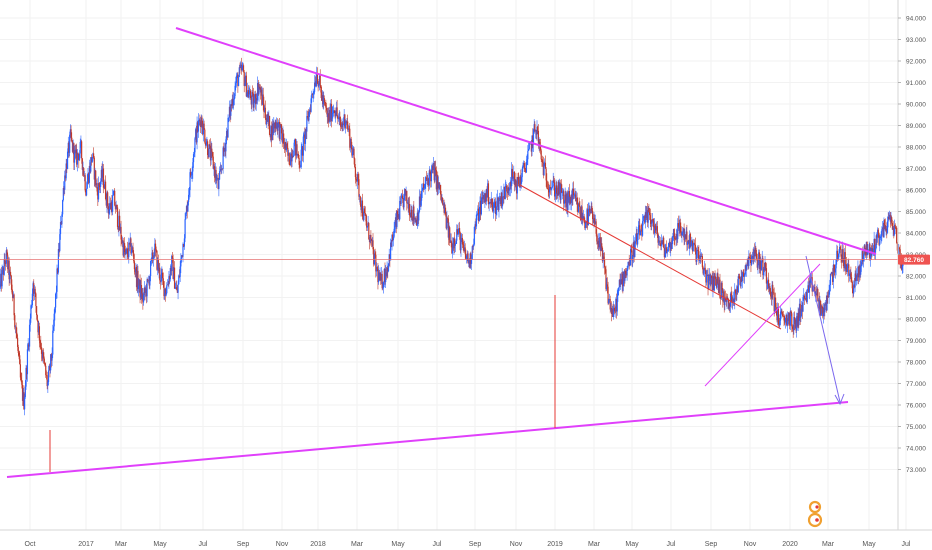 The image size is (932, 550). Describe the element at coordinates (632, 544) in the screenshot. I see `x-tick-label: May` at that location.